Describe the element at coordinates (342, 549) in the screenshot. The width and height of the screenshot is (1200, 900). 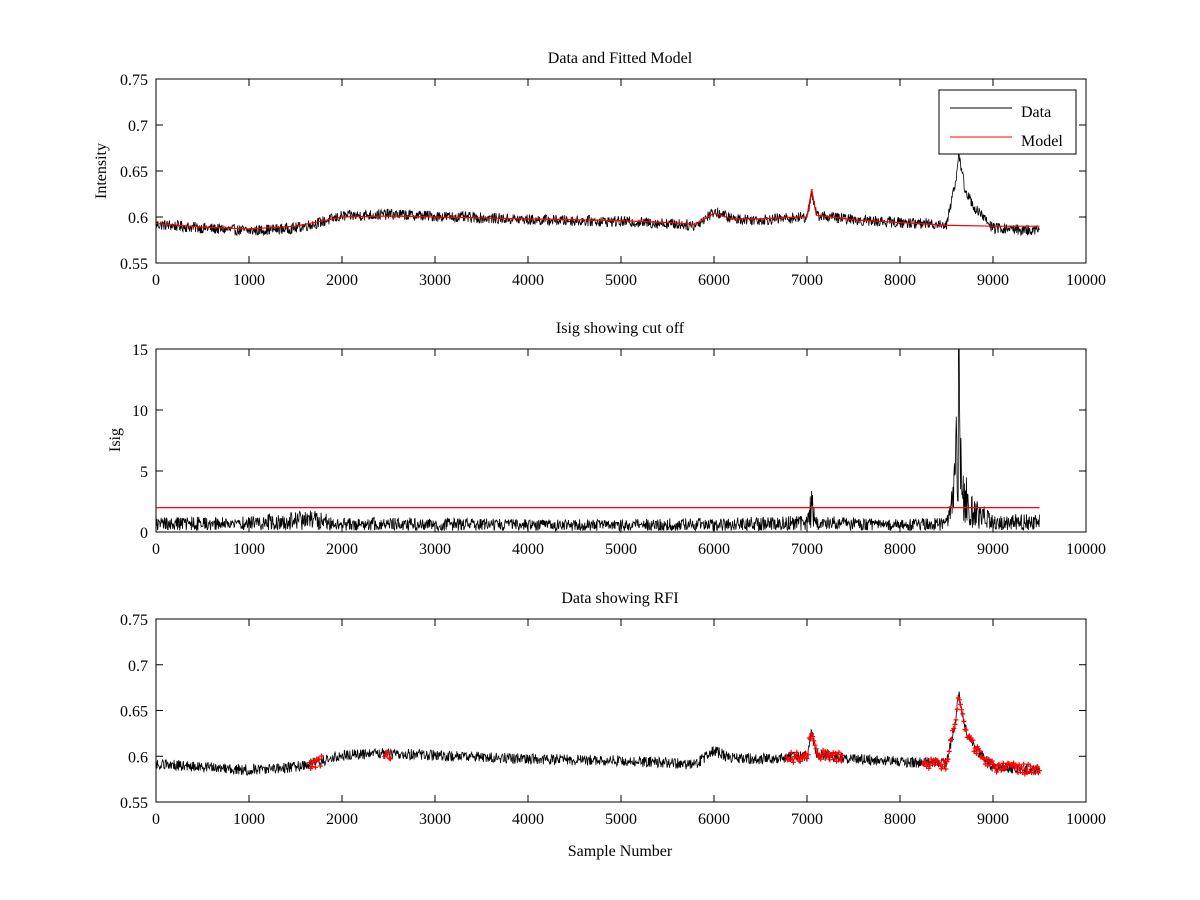
I see `x-tick-label: 2000` at that location.